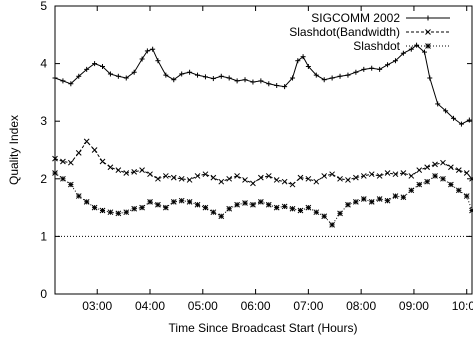 This screenshot has width=473, height=339. What do you see at coordinates (414, 306) in the screenshot?
I see `x-tick-label: 09:00` at bounding box center [414, 306].